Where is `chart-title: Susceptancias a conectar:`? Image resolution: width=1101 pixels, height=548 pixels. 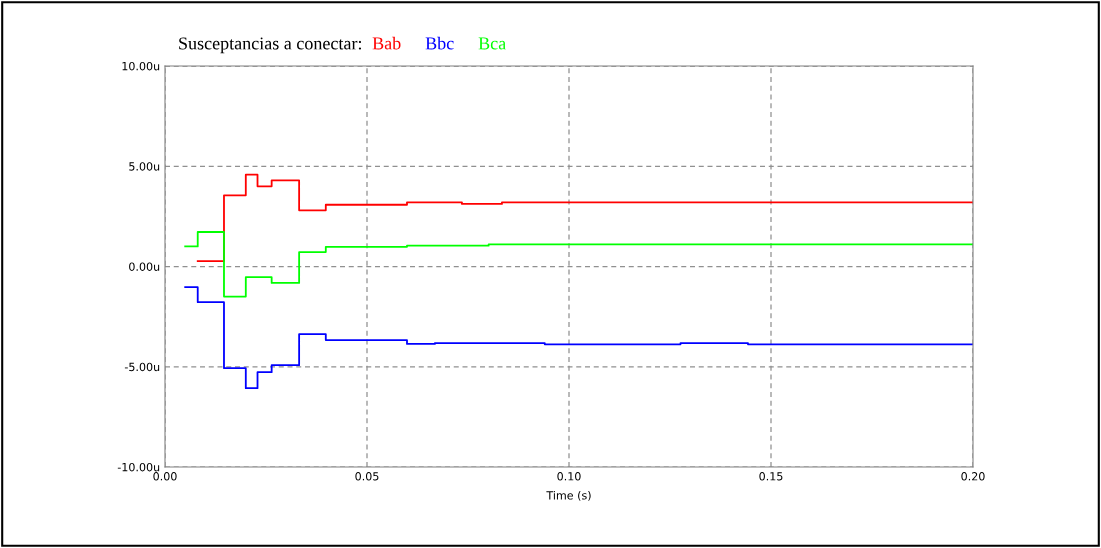
chart-title: Susceptancias a conectar: is located at coordinates (270, 45).